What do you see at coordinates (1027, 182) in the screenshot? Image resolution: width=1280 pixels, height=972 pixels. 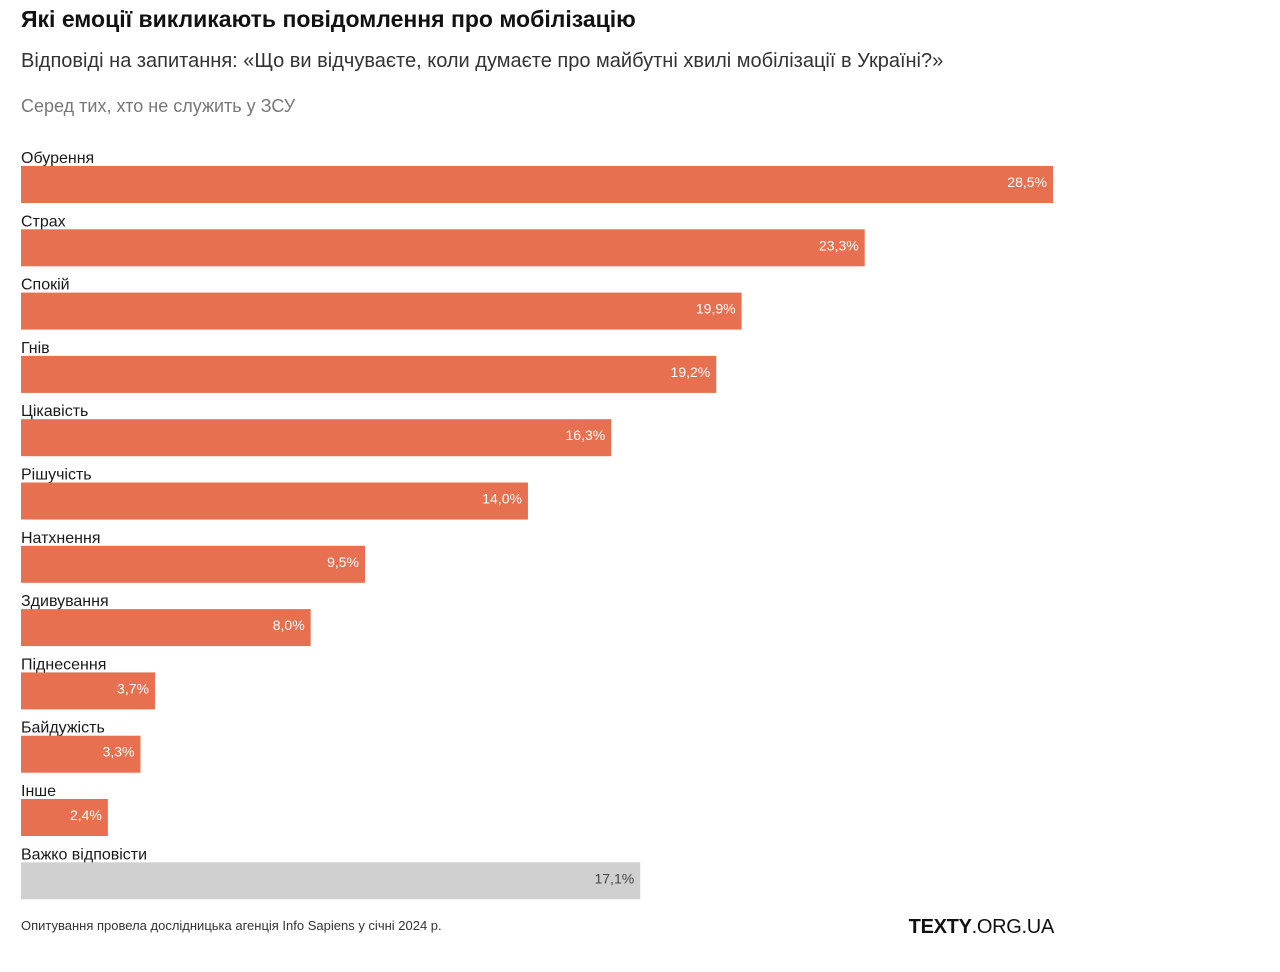 I see `value-label: 28,5%` at bounding box center [1027, 182].